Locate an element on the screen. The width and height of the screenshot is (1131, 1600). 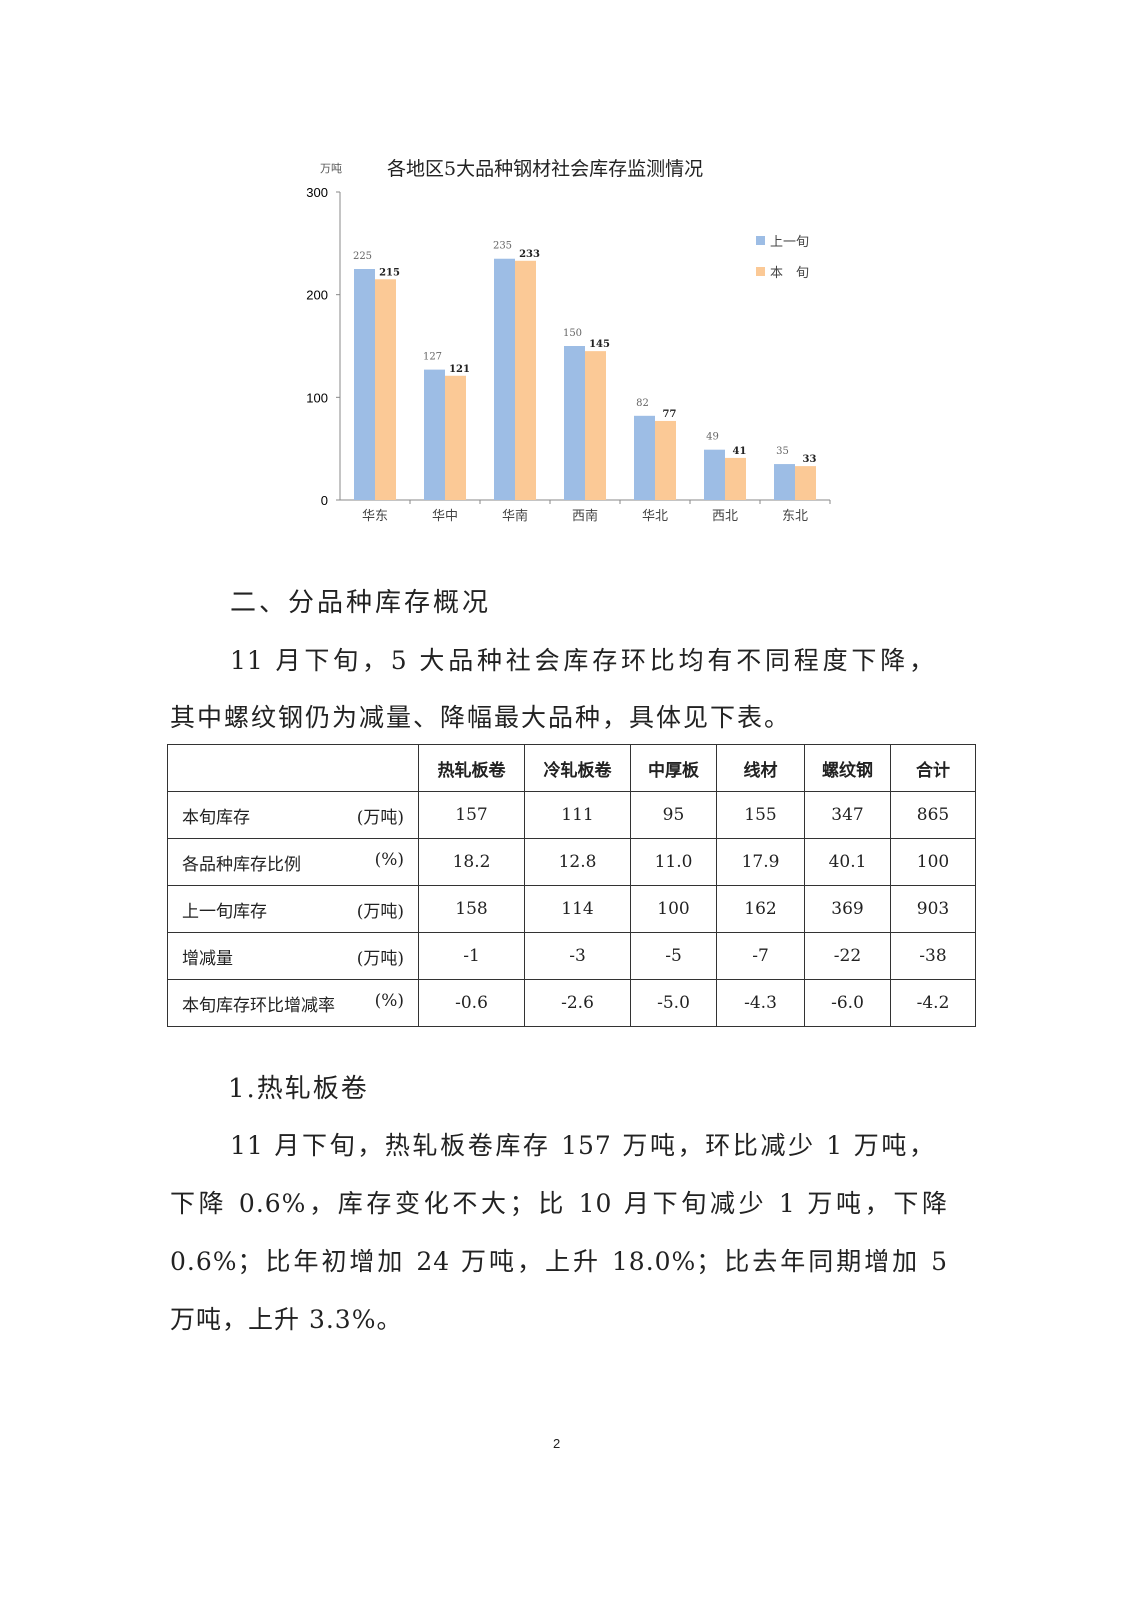
table-cell: -1 is located at coordinates (471, 956).